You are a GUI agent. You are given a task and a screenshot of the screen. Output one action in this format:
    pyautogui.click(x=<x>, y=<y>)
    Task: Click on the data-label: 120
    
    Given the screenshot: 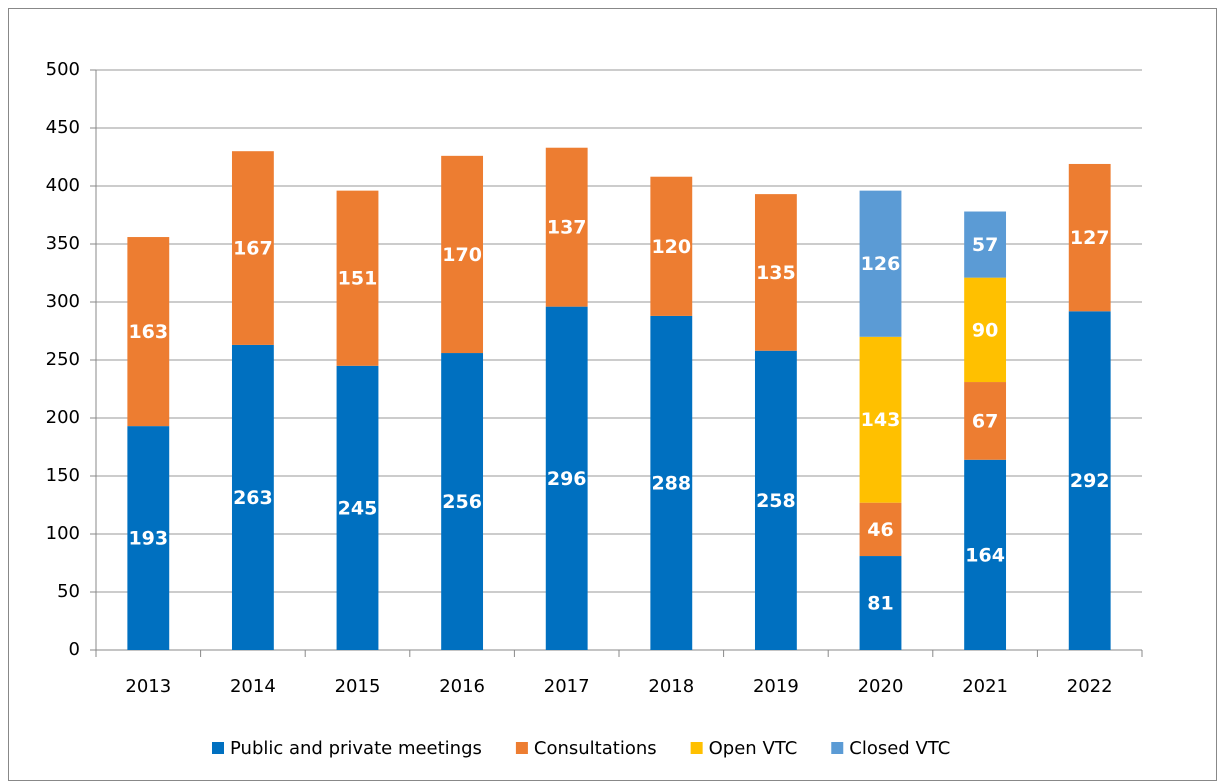 What is the action you would take?
    pyautogui.click(x=671, y=247)
    